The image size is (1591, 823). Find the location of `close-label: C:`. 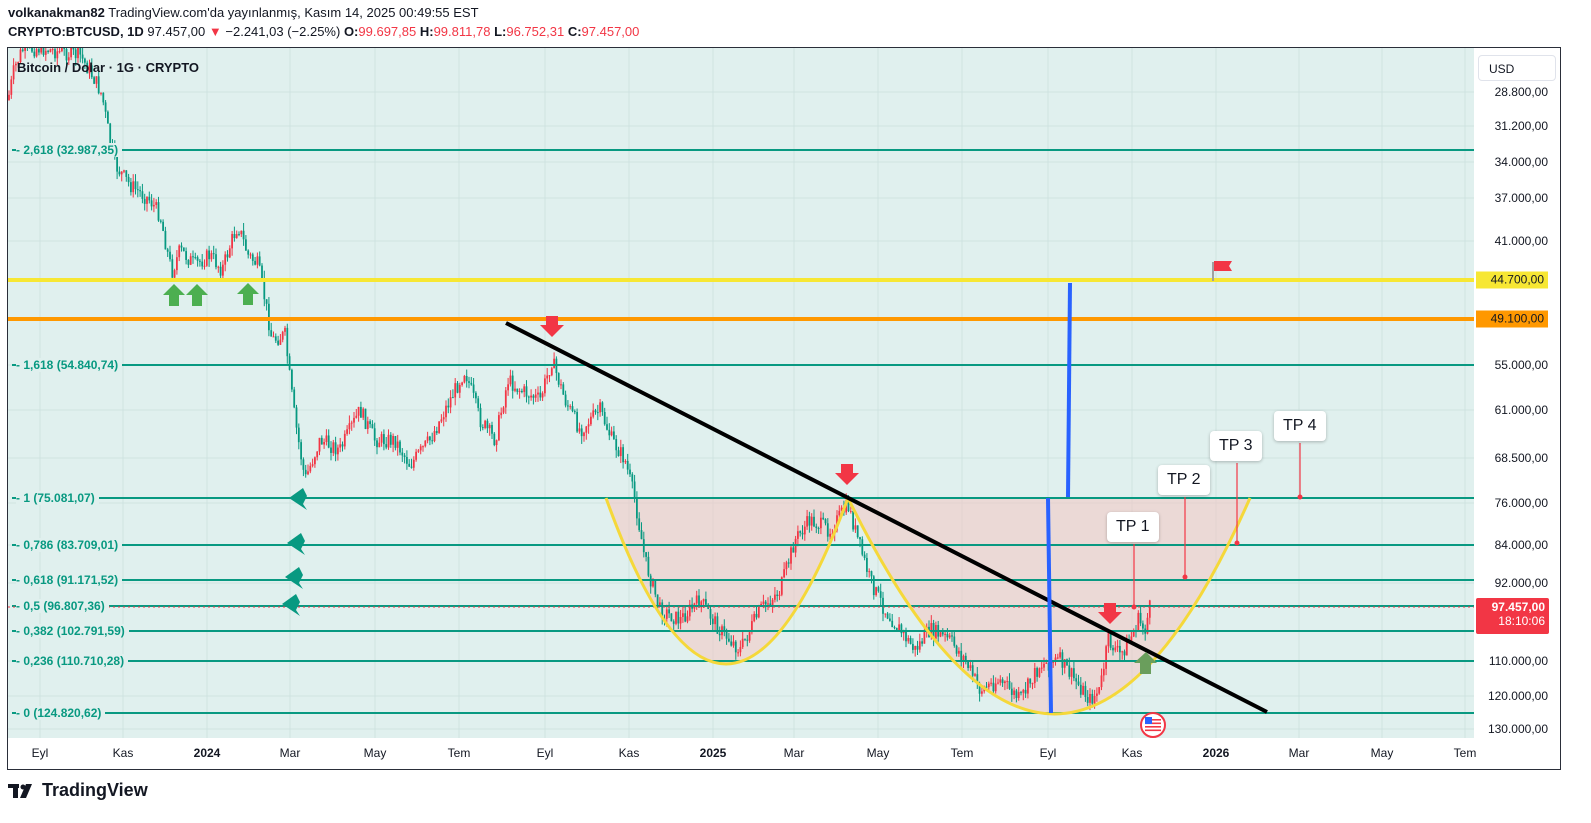

close-label: C: is located at coordinates (574, 31).